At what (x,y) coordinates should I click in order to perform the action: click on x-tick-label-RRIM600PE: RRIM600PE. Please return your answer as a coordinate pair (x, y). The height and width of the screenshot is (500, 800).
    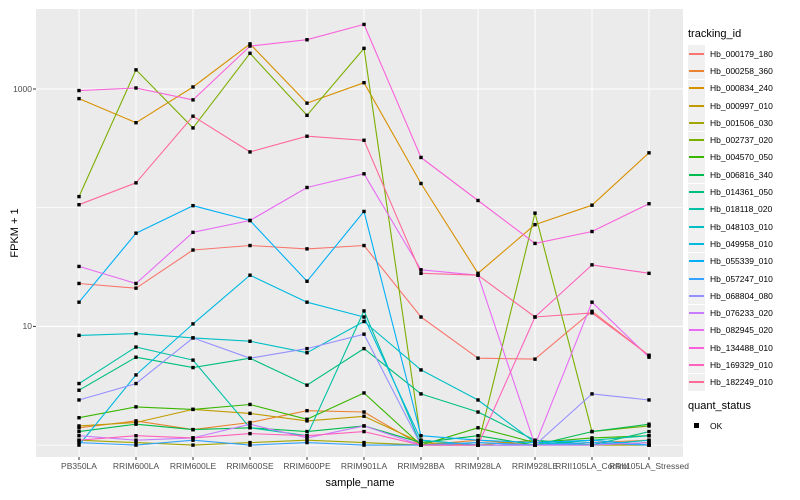
    Looking at the image, I should click on (307, 466).